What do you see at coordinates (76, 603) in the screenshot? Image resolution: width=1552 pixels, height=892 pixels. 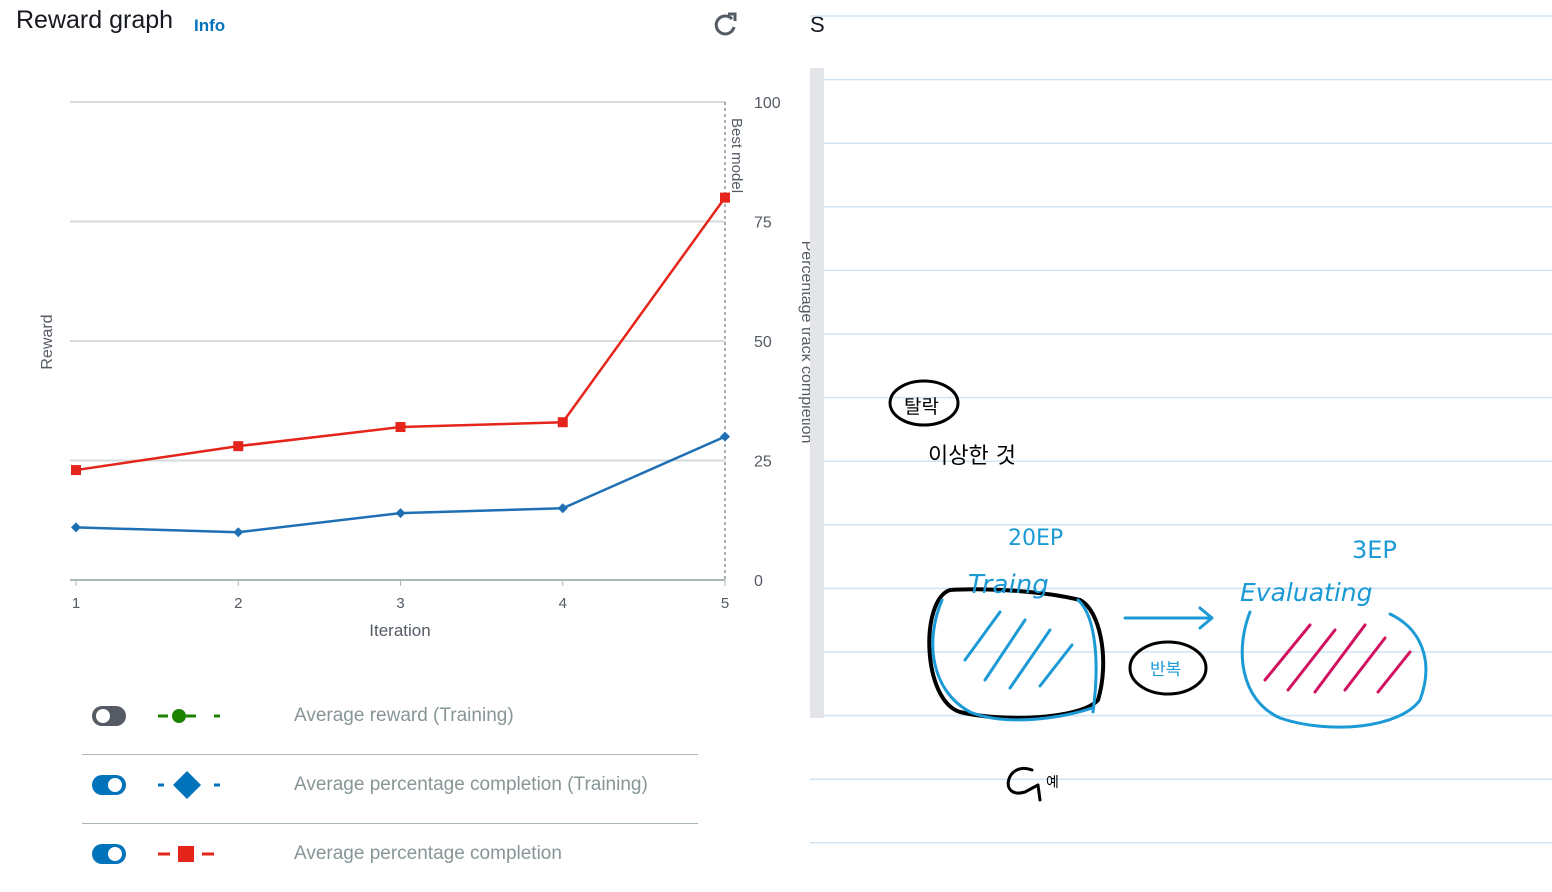 I see `x-tick-label: 1` at bounding box center [76, 603].